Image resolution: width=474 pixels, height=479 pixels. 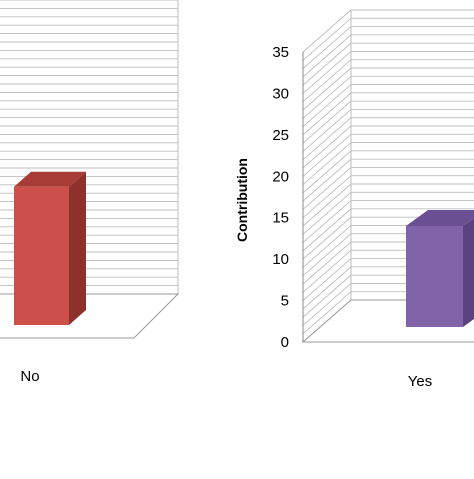 I want to click on right-bars, so click(x=440, y=268).